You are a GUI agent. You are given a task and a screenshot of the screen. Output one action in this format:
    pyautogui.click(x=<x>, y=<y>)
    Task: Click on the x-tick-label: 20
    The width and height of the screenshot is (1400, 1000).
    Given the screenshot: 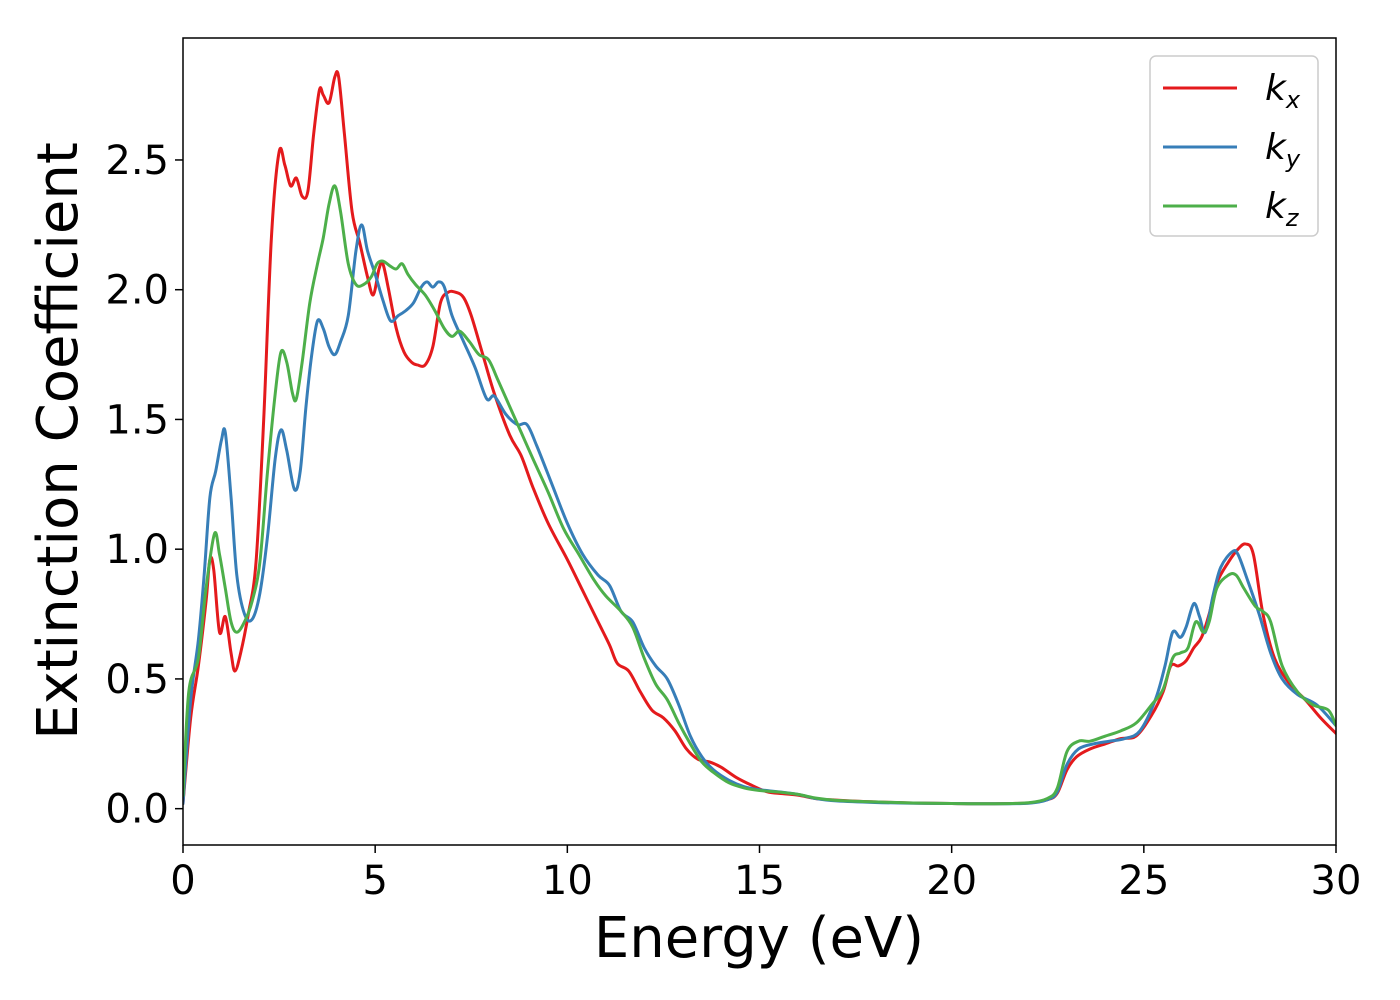 What is the action you would take?
    pyautogui.click(x=951, y=881)
    